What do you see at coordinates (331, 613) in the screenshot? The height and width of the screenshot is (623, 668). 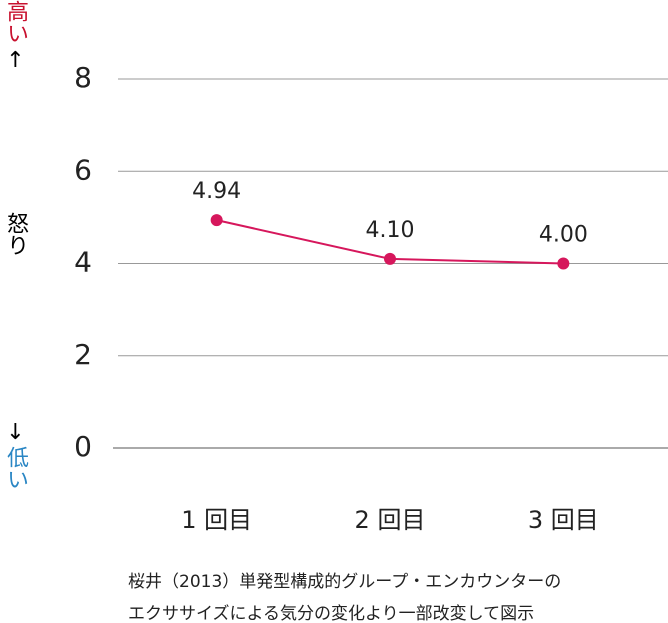 I see `source-line: エクササイズによる気分の変化より一部改変して図示` at bounding box center [331, 613].